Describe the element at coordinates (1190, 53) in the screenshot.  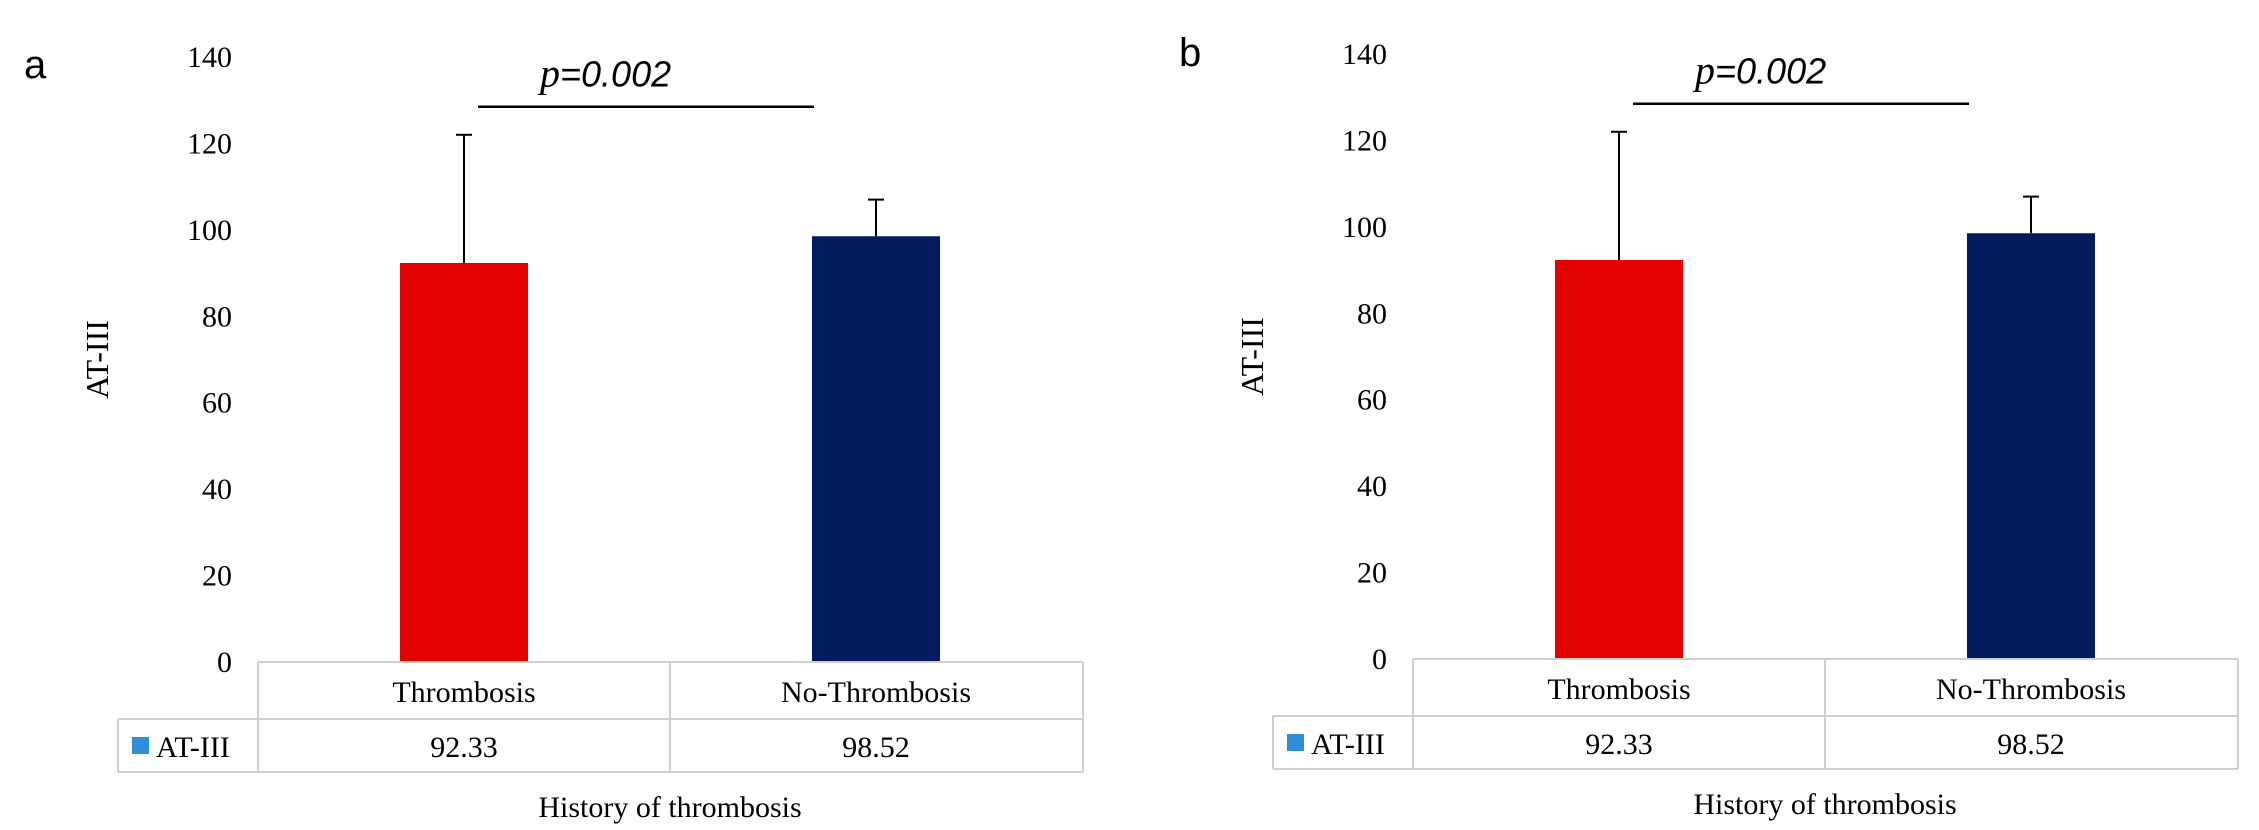
I see `panel-label: b` at that location.